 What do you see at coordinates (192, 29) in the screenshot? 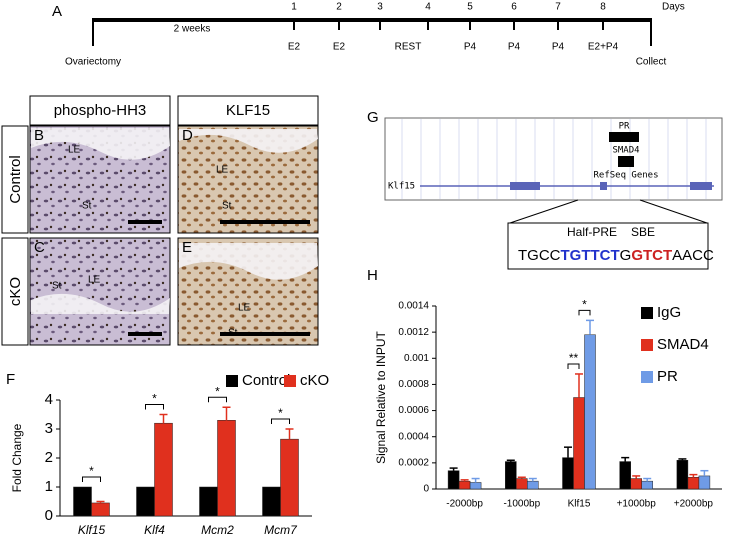
I see `duration-label: 2 weeks` at bounding box center [192, 29].